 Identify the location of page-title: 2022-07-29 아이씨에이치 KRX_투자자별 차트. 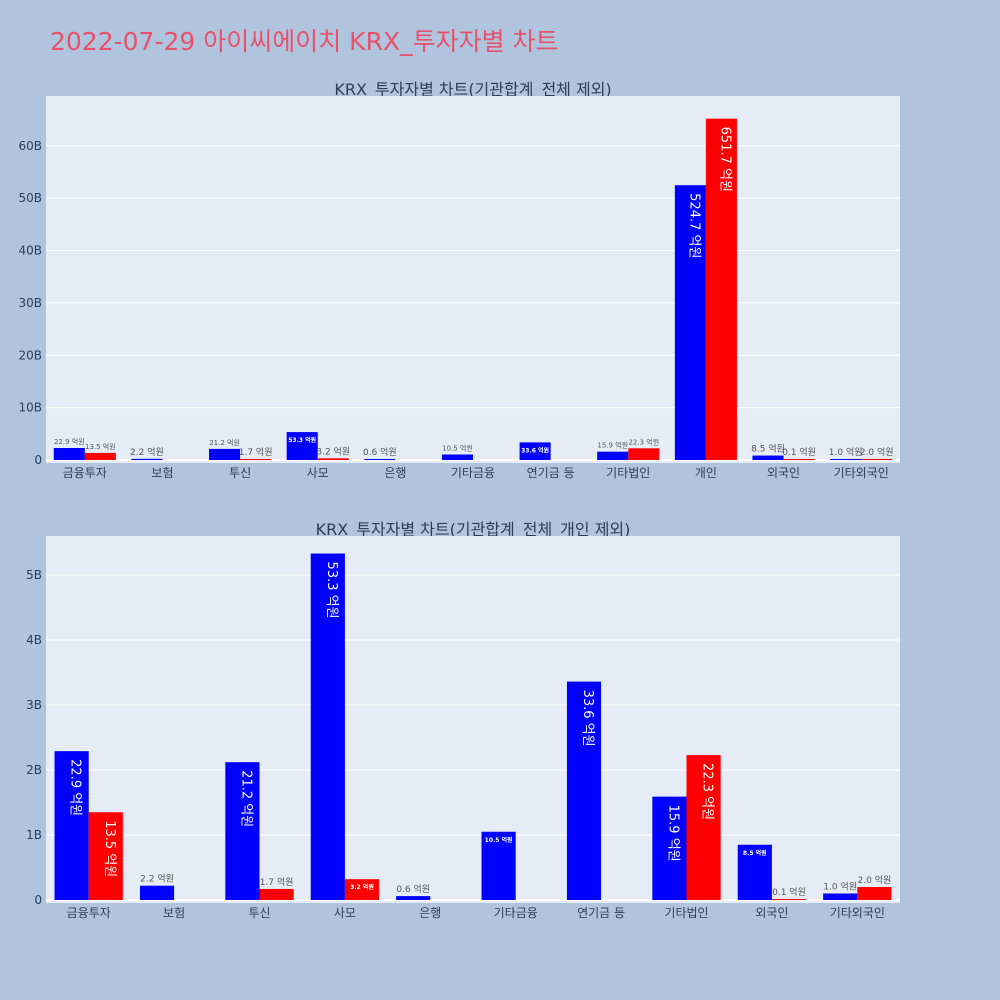
(304, 41).